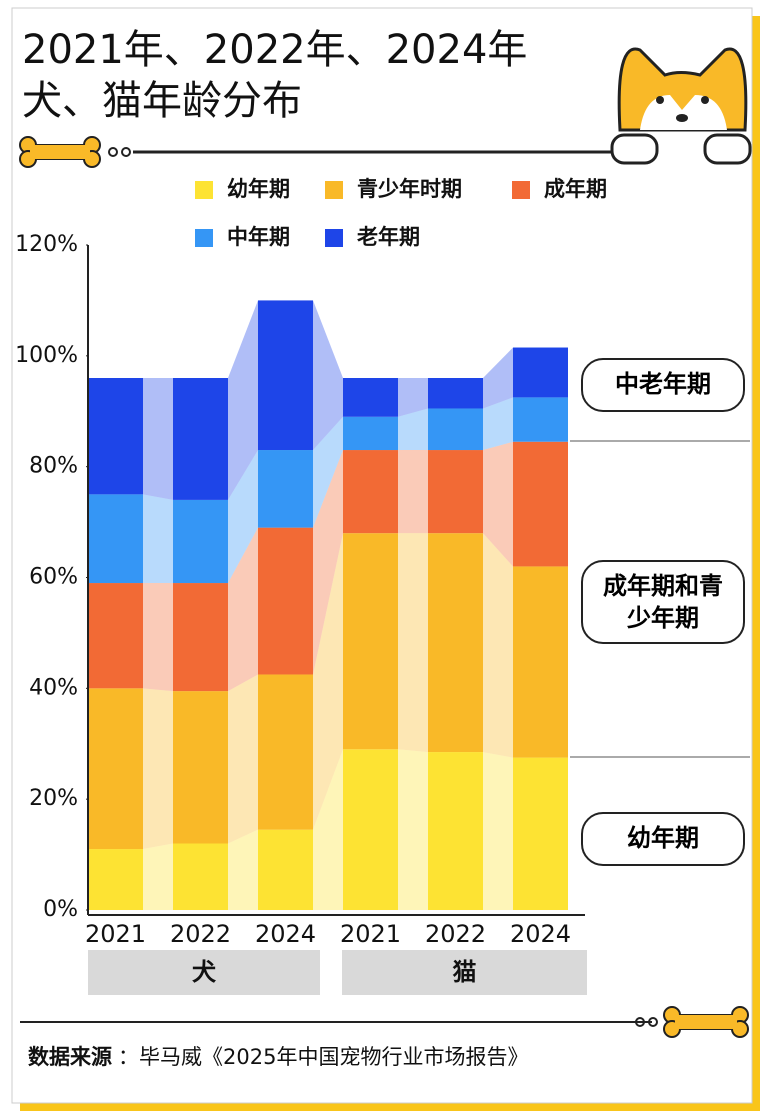 This screenshot has width=766, height=1115. Describe the element at coordinates (258, 189) in the screenshot. I see `legend-label: 幼年期` at that location.